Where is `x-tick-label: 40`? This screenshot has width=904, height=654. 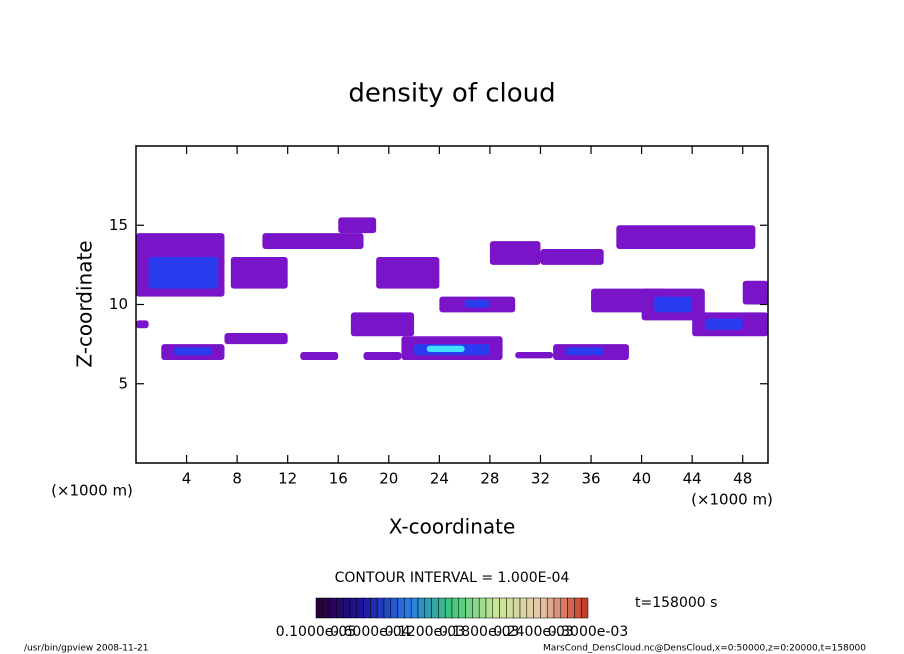 x-tick-label: 40 is located at coordinates (641, 479).